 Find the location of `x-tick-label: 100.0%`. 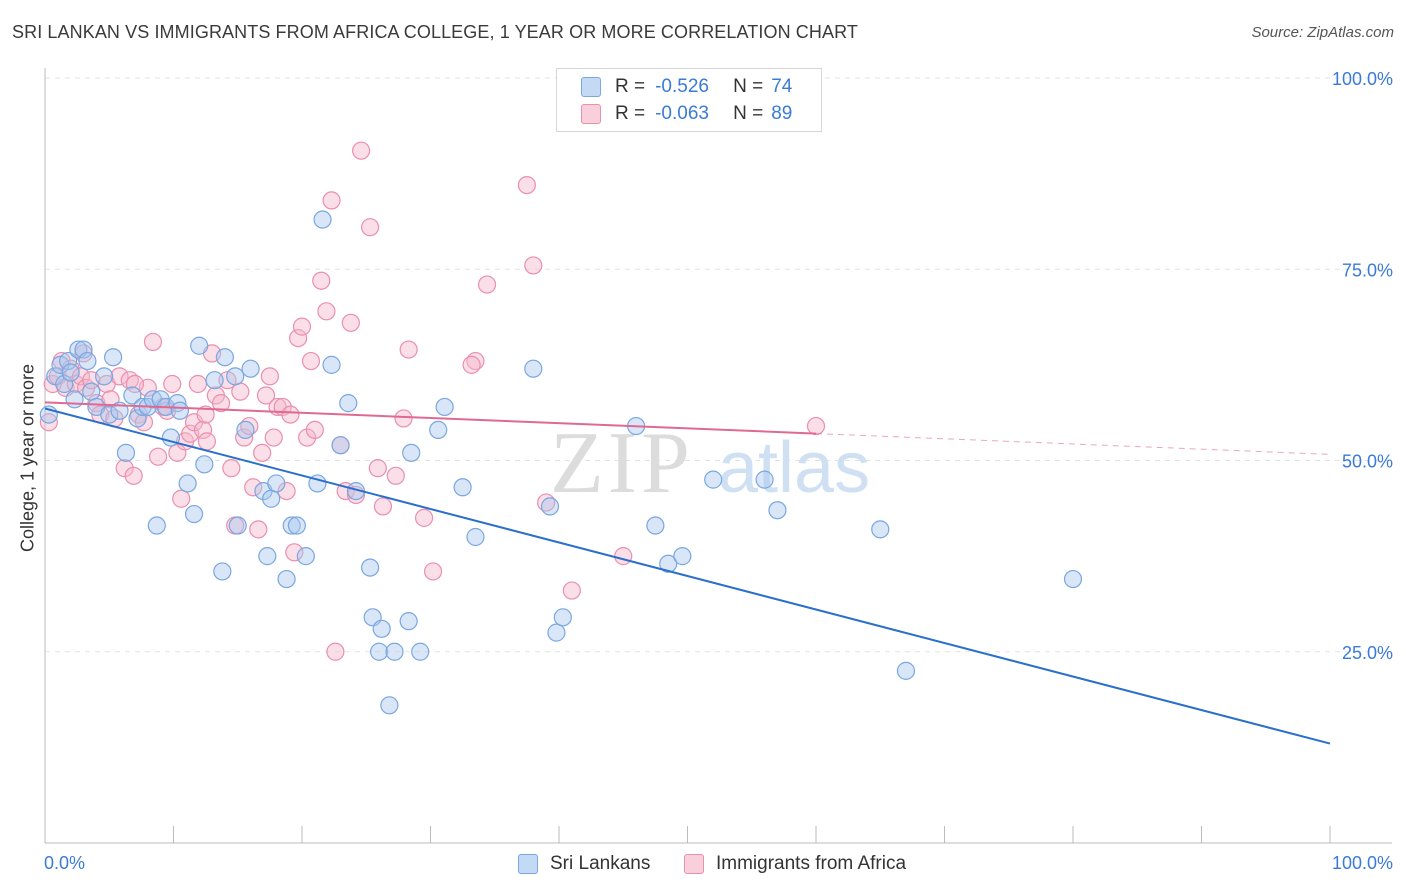

x-tick-label: 100.0% is located at coordinates (1362, 863).